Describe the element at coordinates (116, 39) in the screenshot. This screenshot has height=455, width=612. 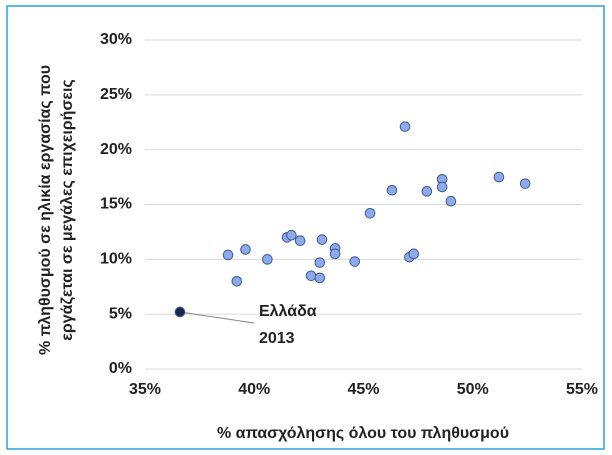
I see `y-tick-label: 30%` at that location.